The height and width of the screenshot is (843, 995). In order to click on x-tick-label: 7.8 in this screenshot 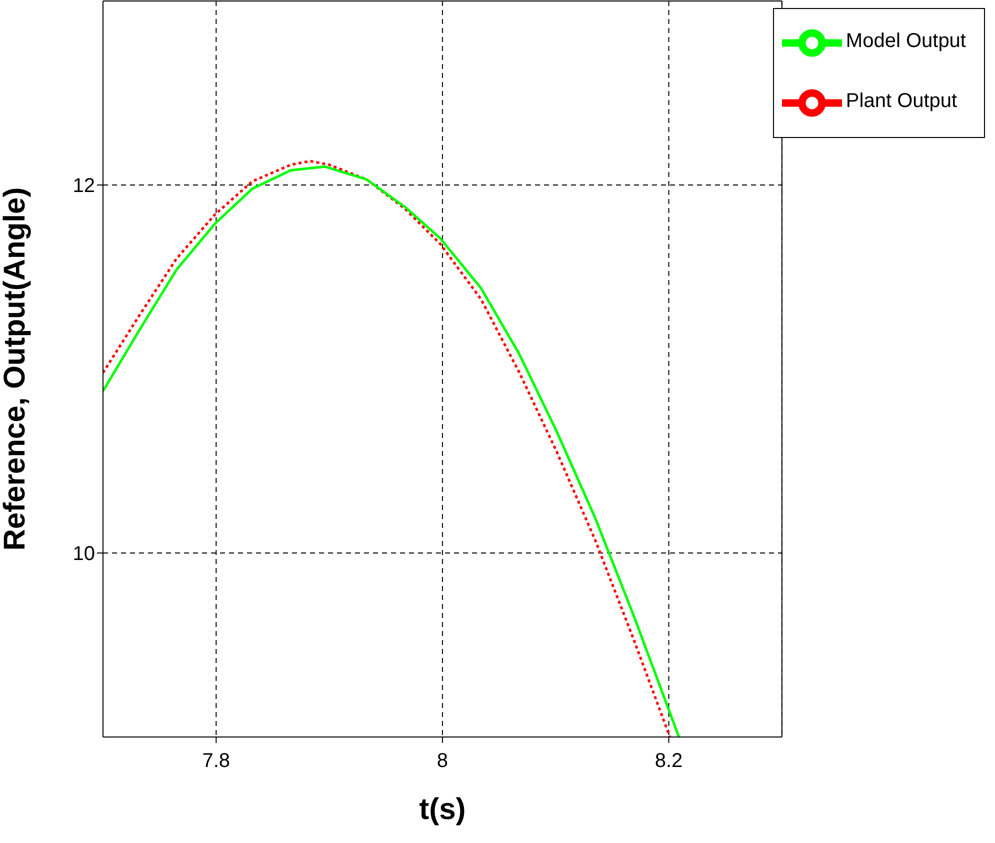, I will do `click(216, 761)`.